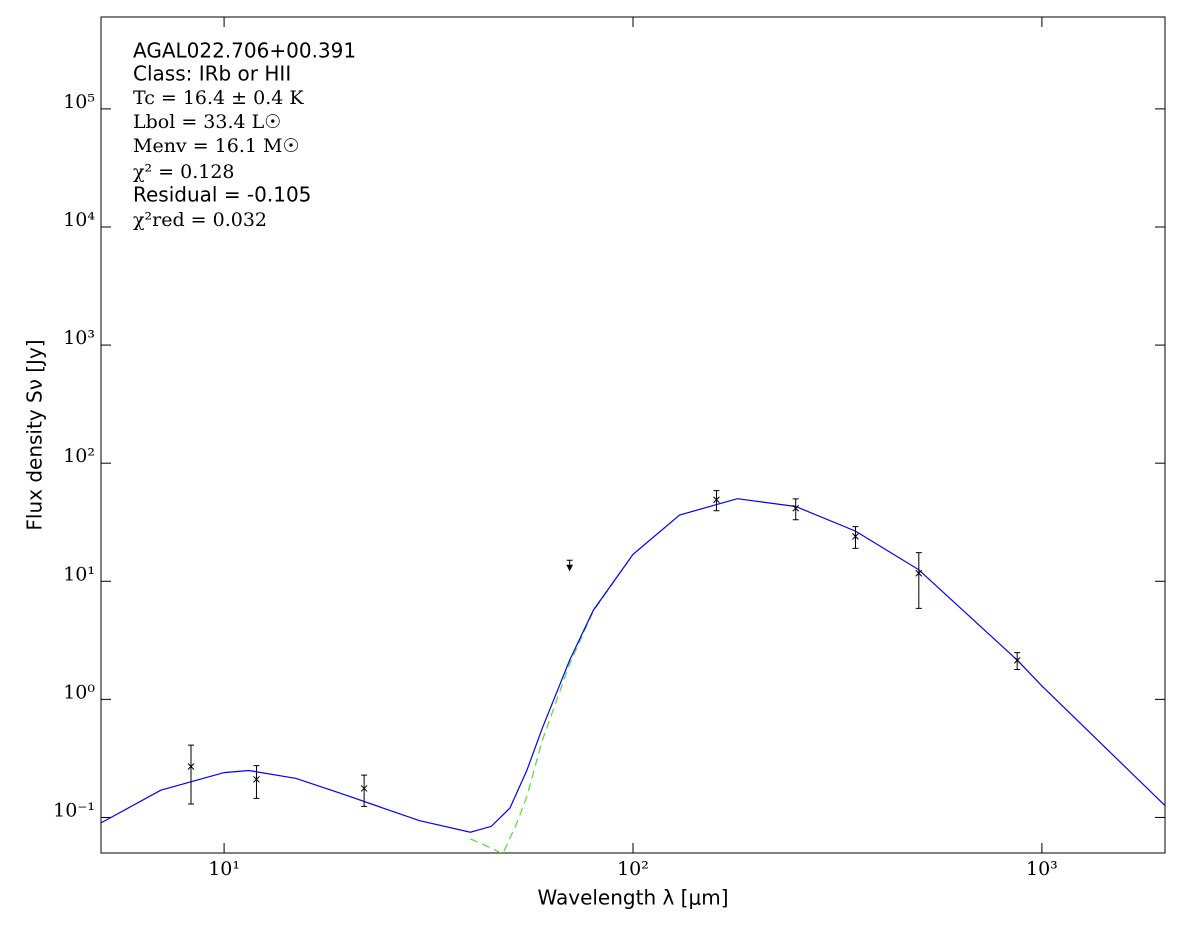 The width and height of the screenshot is (1200, 933). Describe the element at coordinates (79, 692) in the screenshot. I see `y-tick-label: 10⁰` at that location.